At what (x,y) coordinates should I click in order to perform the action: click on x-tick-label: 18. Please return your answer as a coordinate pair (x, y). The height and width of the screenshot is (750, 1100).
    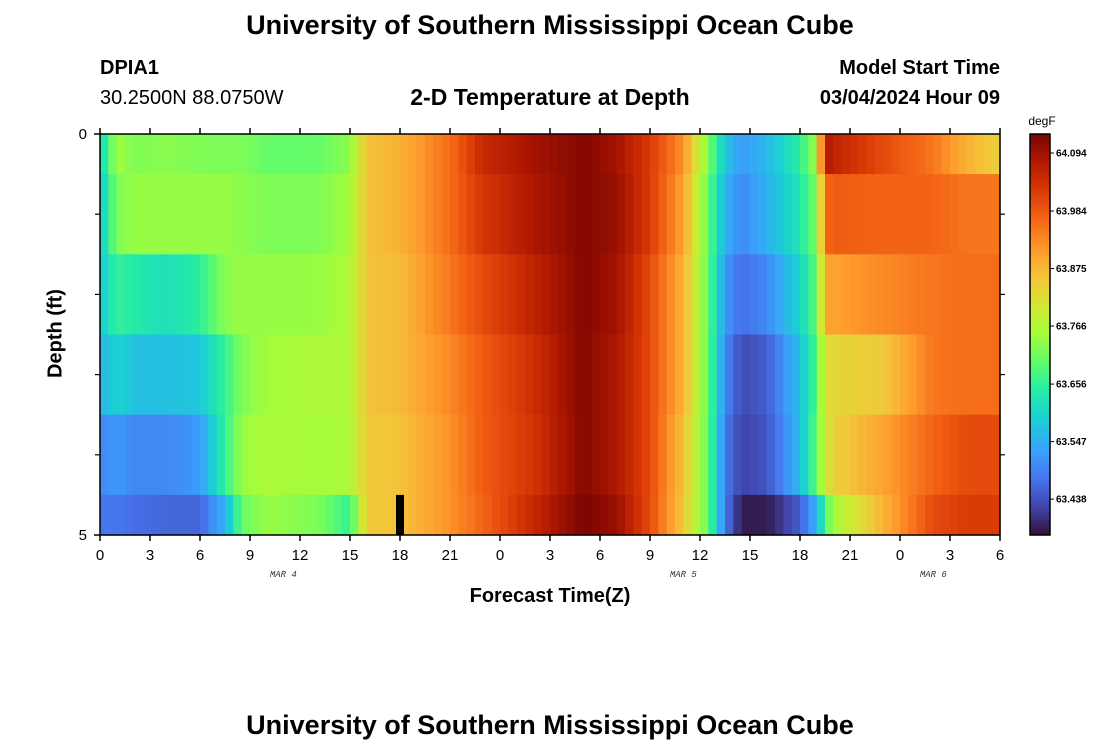
    Looking at the image, I should click on (400, 555).